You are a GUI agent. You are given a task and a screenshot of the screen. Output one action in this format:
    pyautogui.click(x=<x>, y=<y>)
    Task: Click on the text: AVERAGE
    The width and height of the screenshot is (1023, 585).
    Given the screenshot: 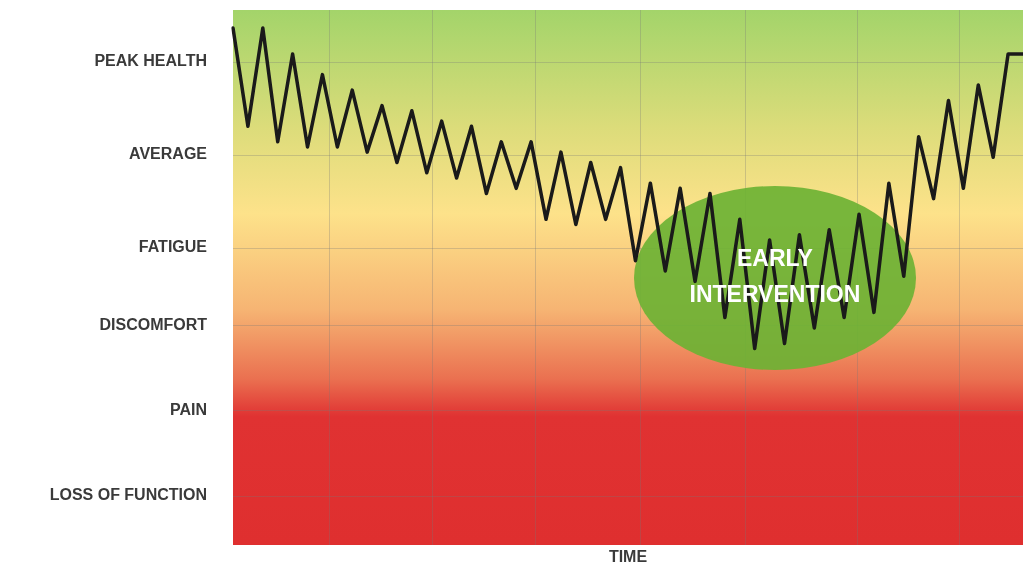 What is the action you would take?
    pyautogui.click(x=168, y=154)
    